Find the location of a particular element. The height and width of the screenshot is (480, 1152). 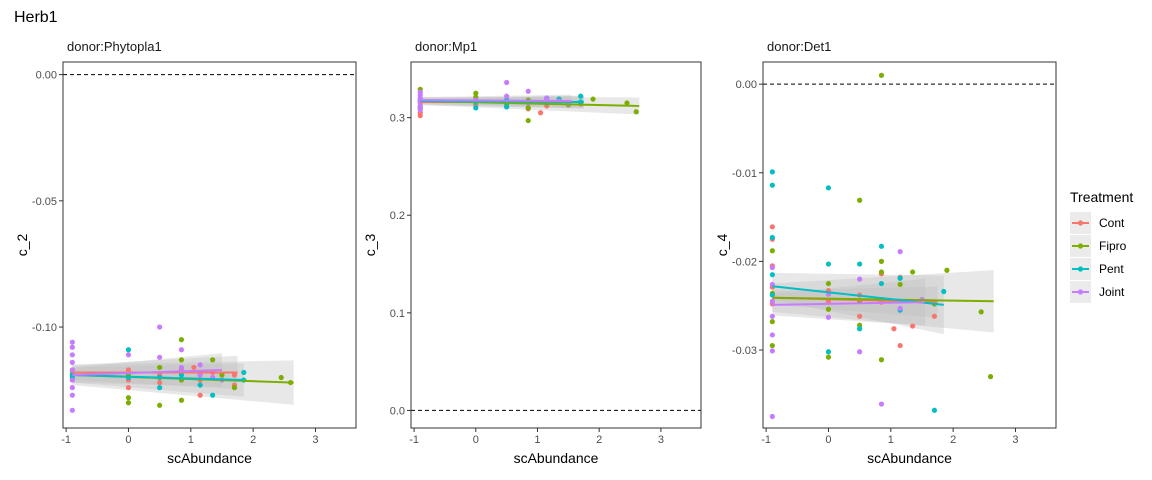

y-tick-label: -0.05 is located at coordinates (44, 202).